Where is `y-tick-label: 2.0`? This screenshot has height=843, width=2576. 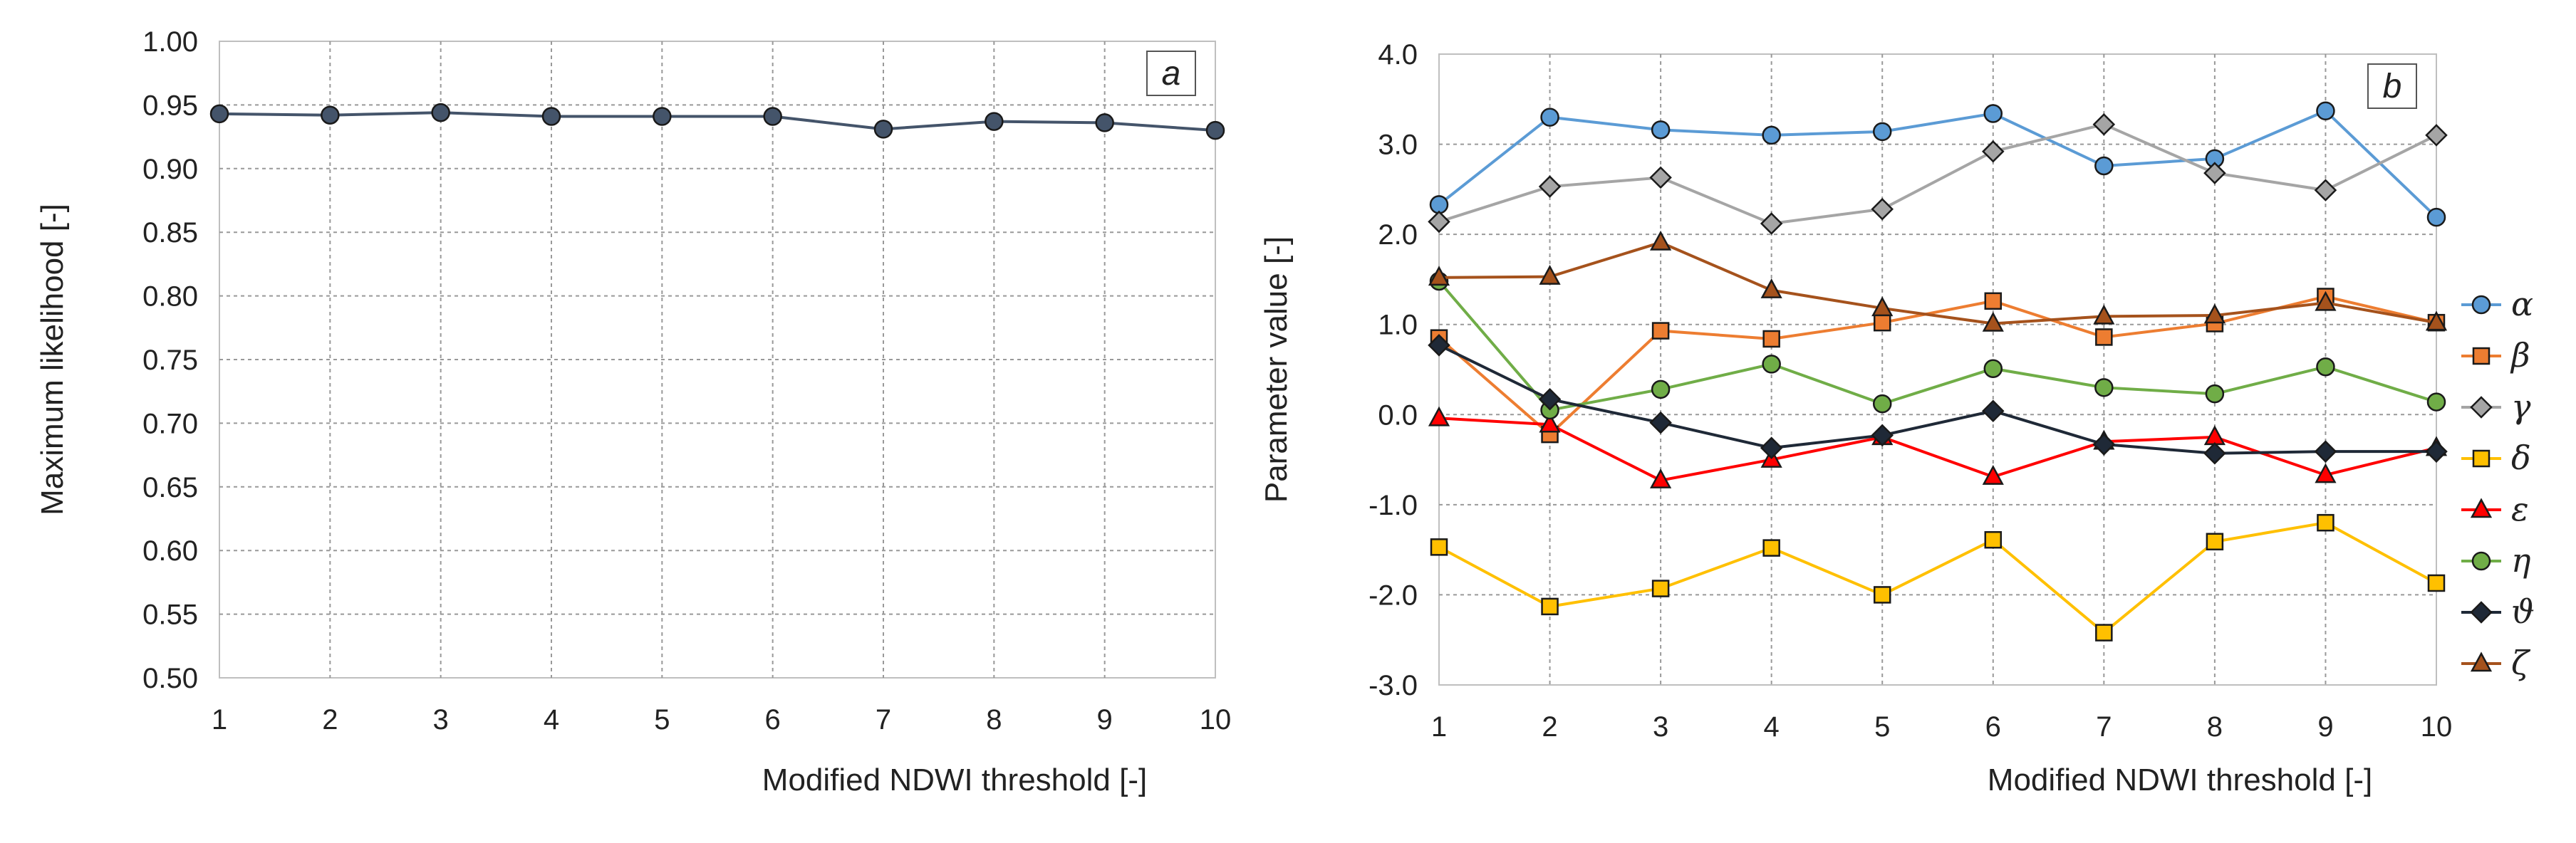
y-tick-label: 2.0 is located at coordinates (1398, 235).